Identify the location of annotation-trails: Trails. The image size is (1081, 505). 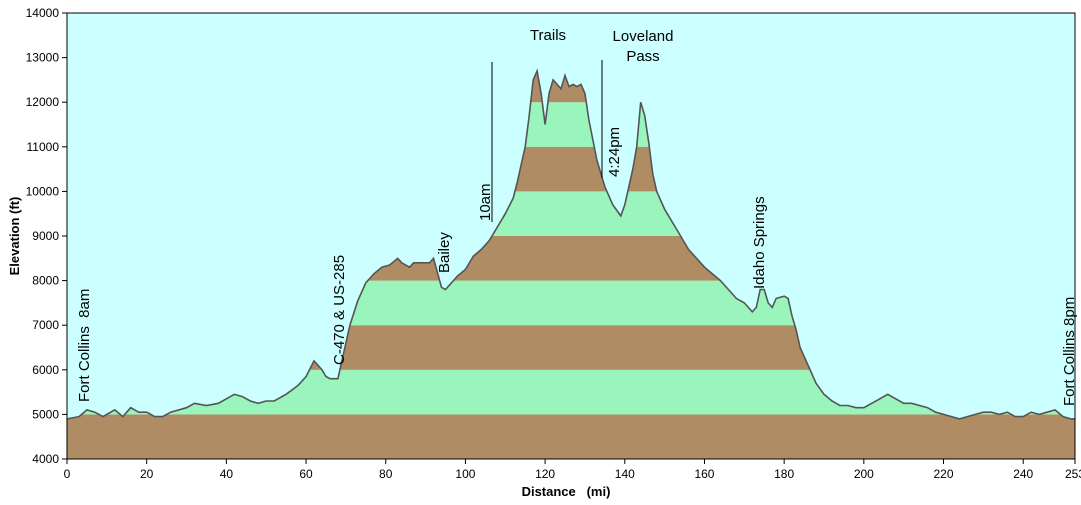
(548, 35).